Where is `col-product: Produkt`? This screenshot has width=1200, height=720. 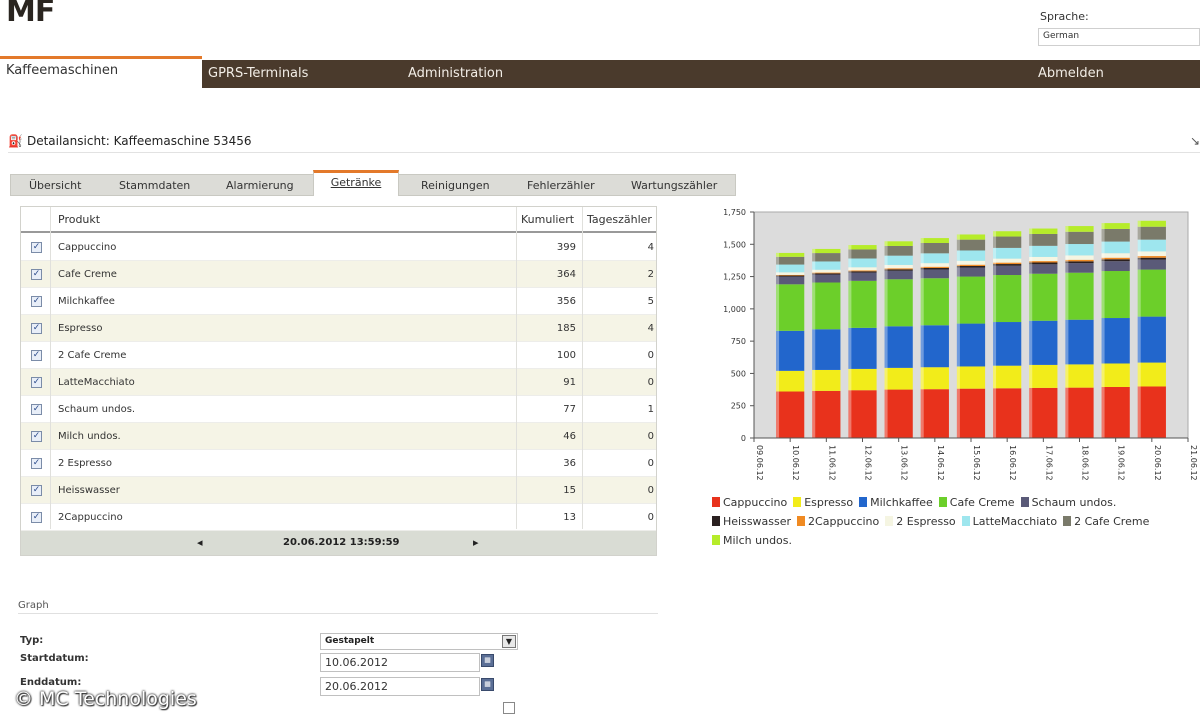 col-product: Produkt is located at coordinates (79, 219).